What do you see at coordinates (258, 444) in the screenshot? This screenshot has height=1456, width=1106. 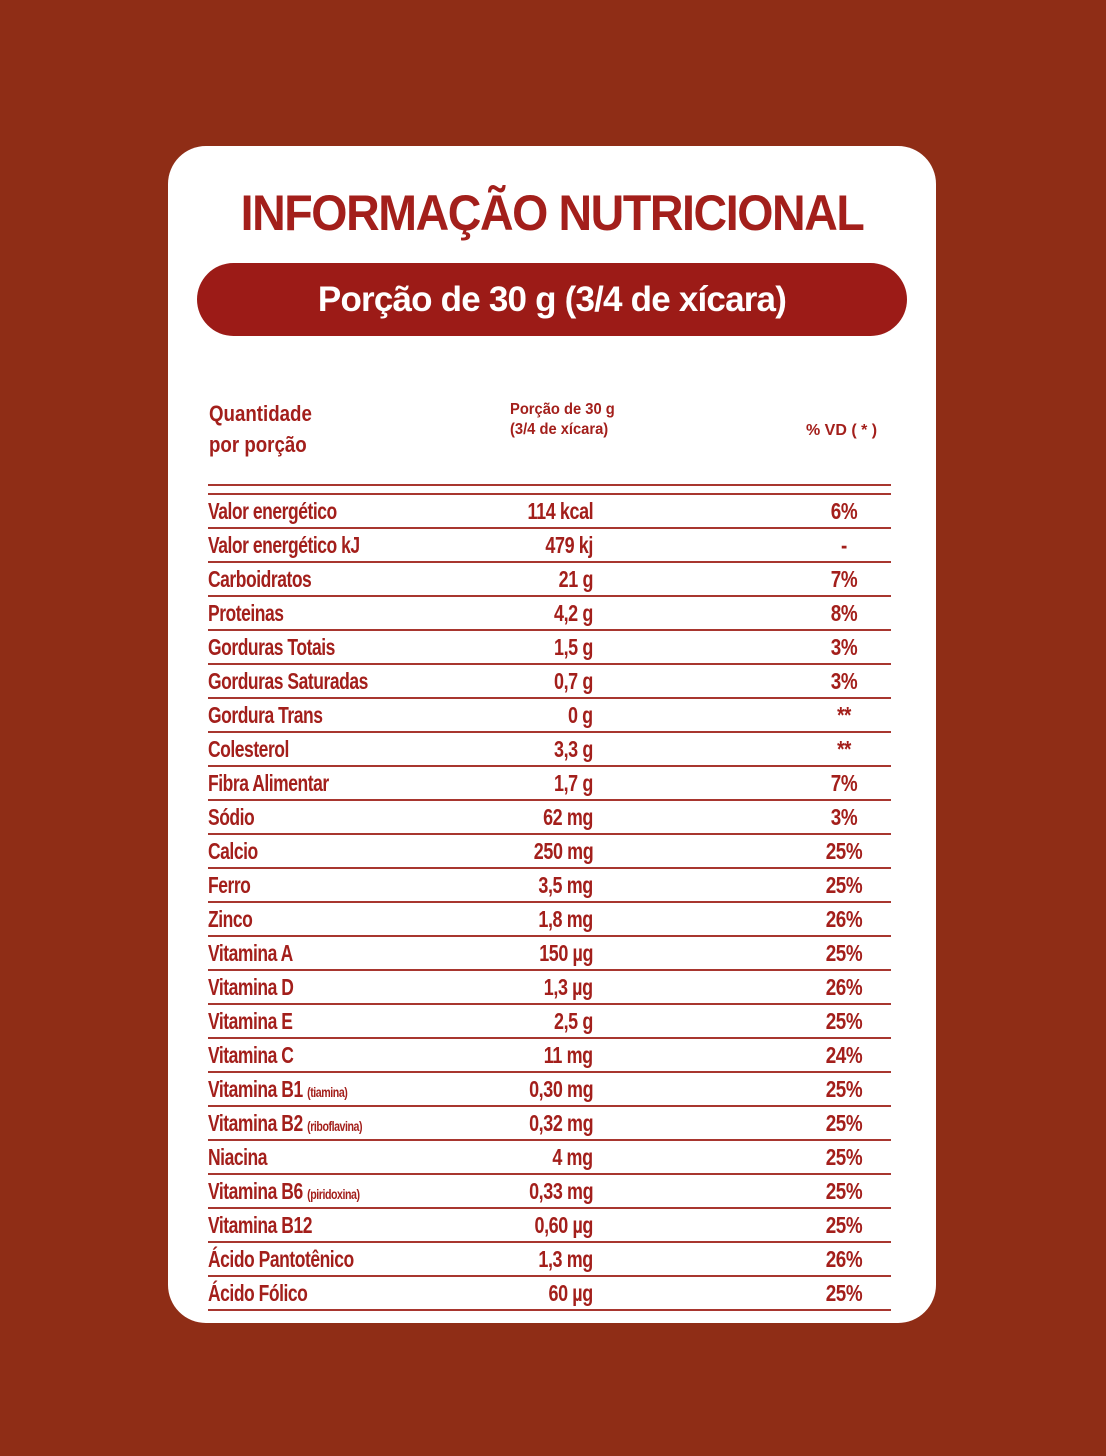 I see `quantity-header-line2: por porção` at bounding box center [258, 444].